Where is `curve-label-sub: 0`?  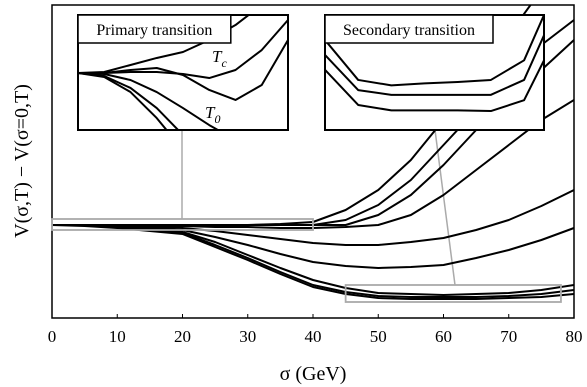
curve-label-sub: 0 is located at coordinates (217, 119).